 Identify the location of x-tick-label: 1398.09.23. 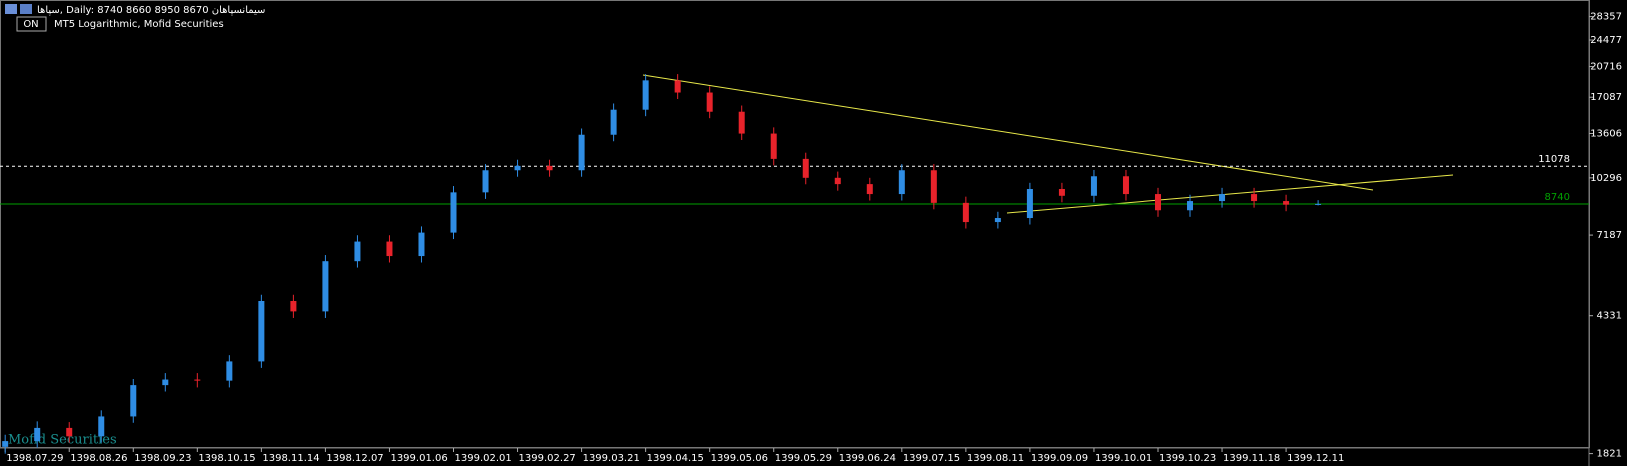
(162, 458).